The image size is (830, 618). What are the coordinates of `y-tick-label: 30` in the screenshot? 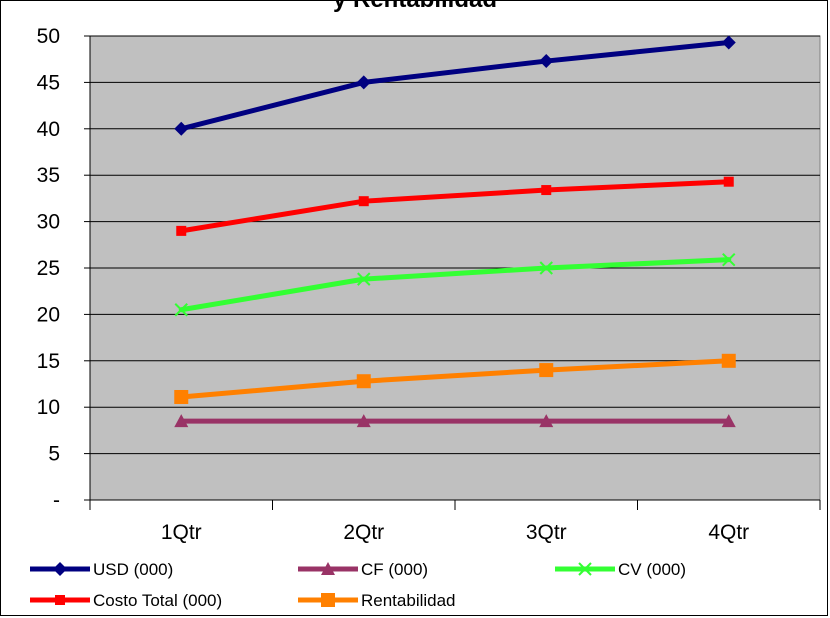 It's located at (48, 222).